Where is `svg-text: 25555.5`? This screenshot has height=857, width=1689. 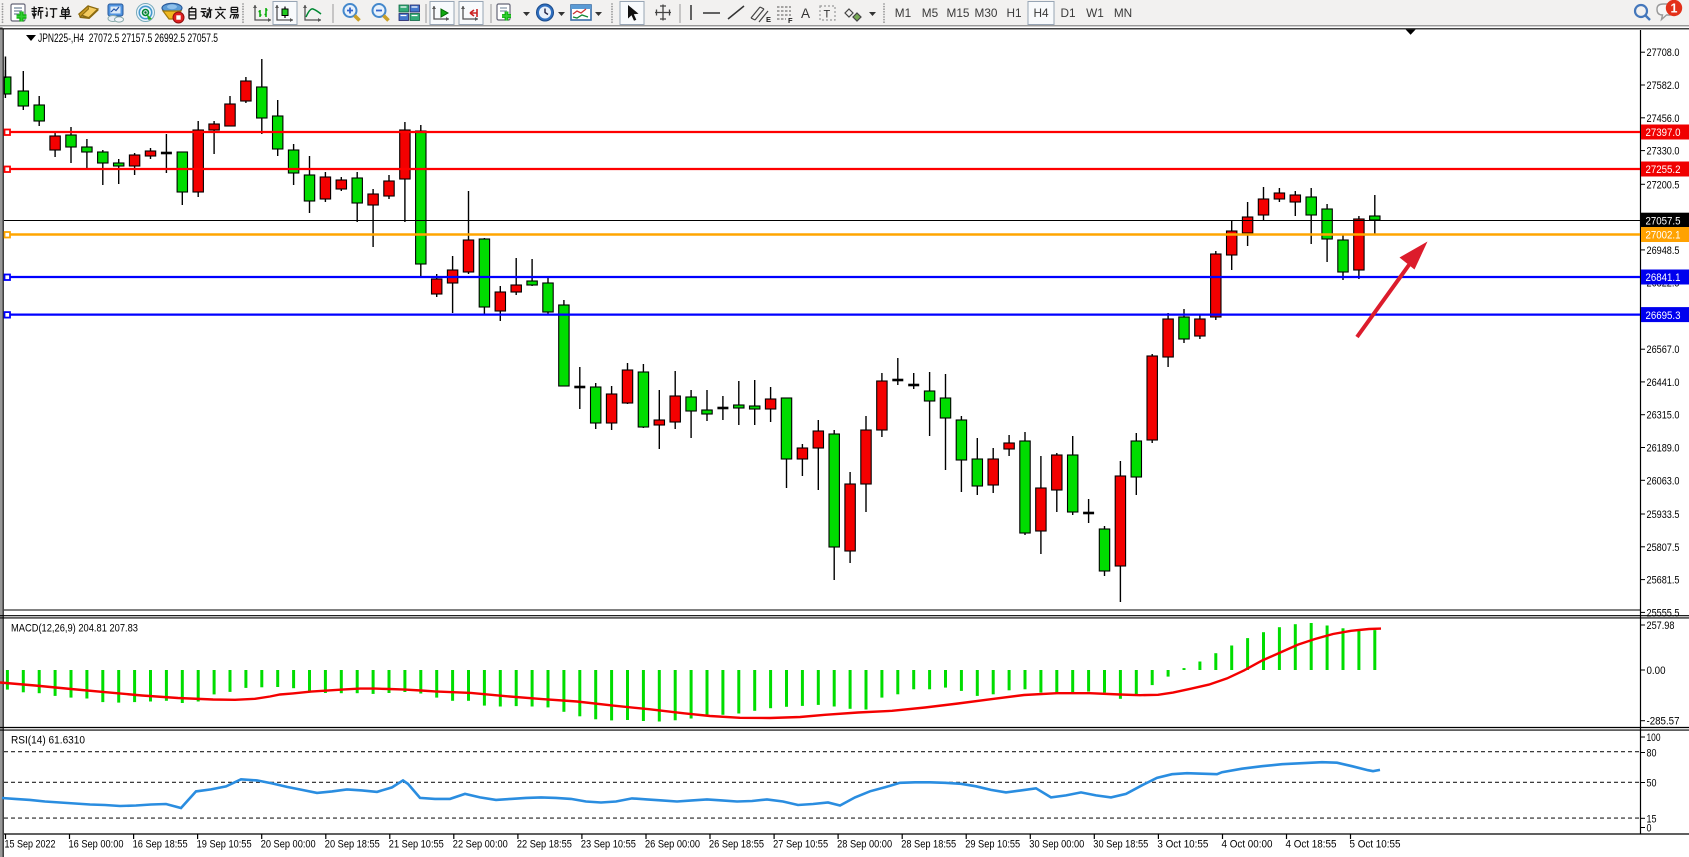
svg-text: 25555.5 is located at coordinates (1663, 613).